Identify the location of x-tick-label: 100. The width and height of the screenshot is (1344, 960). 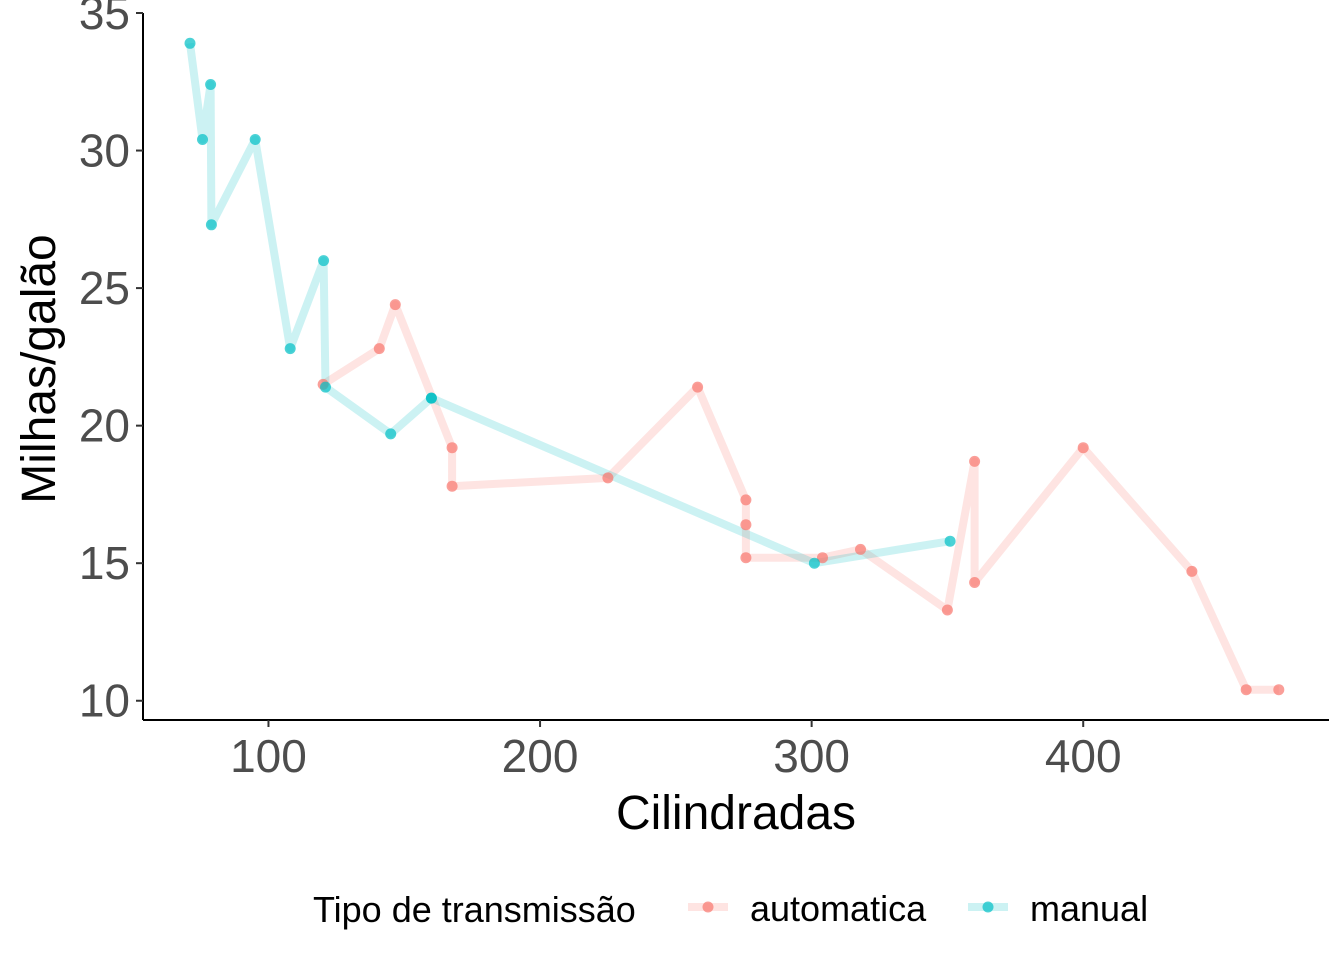
(268, 756).